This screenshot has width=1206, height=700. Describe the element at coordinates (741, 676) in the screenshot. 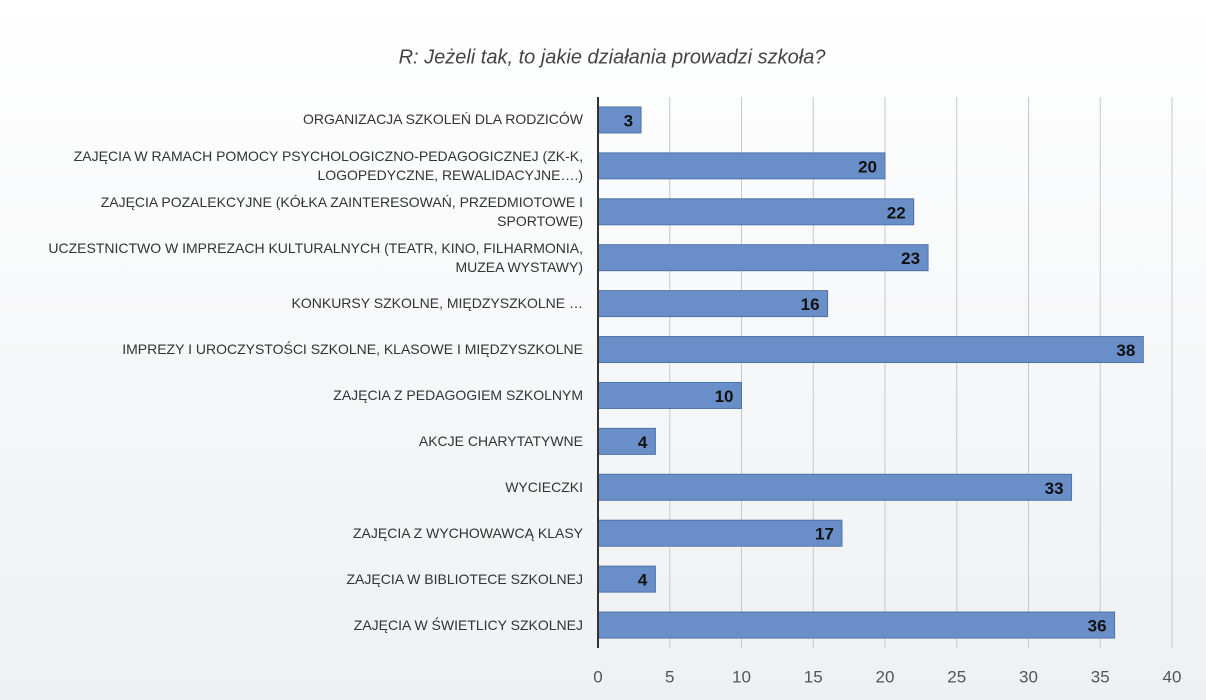

I see `x-tick-label: 10` at that location.